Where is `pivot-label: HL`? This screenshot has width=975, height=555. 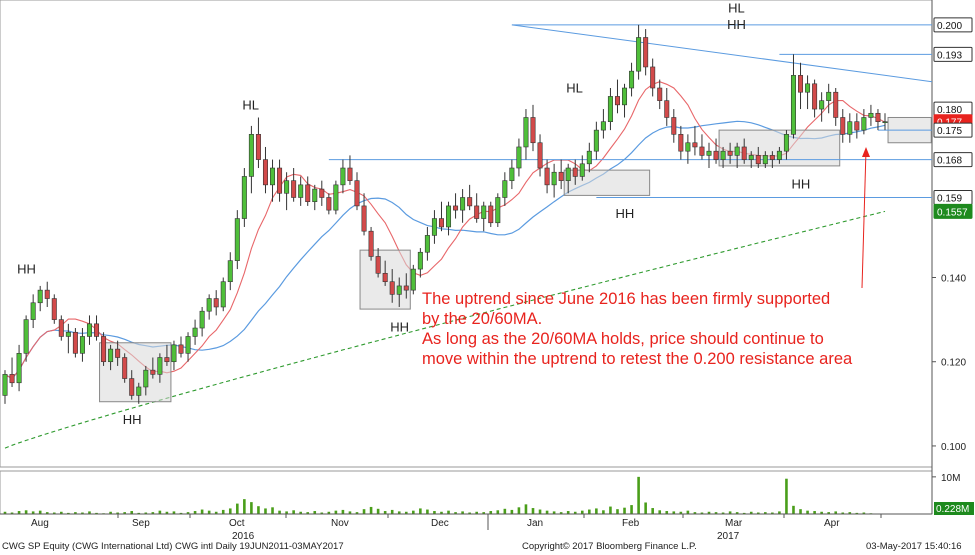 pivot-label: HL is located at coordinates (250, 104).